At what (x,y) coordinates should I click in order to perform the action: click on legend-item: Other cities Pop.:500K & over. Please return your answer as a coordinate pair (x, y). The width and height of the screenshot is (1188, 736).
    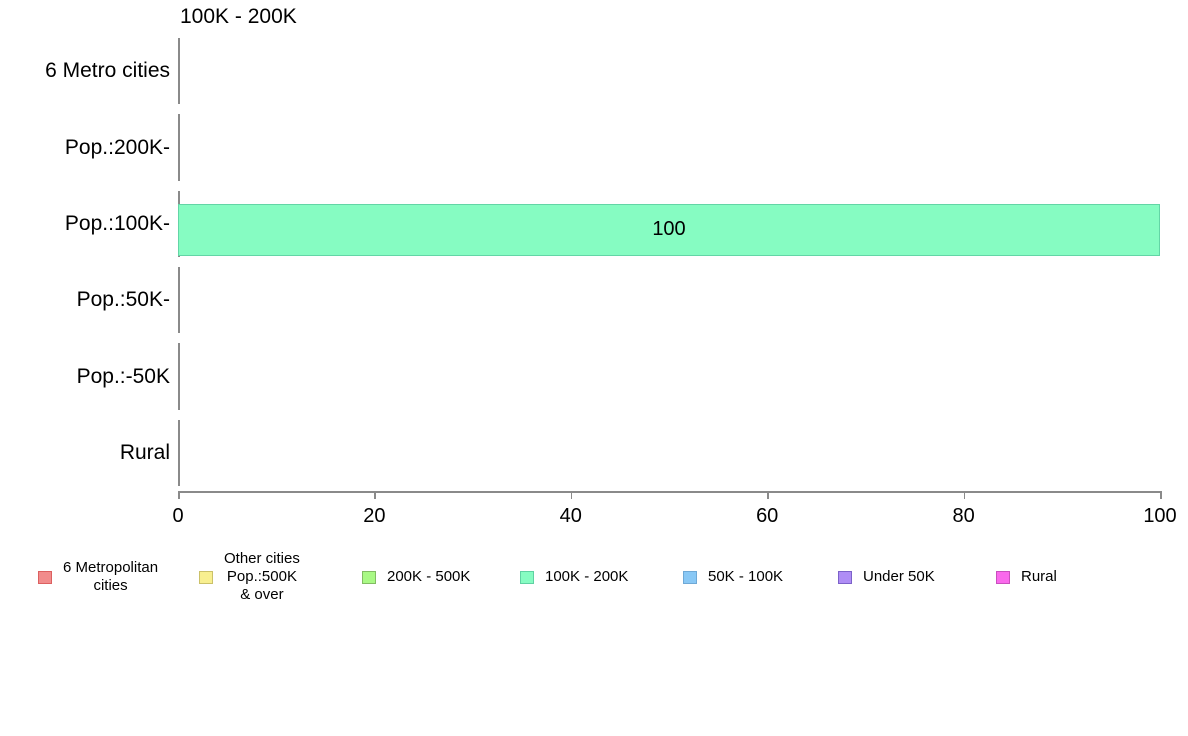
    Looking at the image, I should click on (249, 577).